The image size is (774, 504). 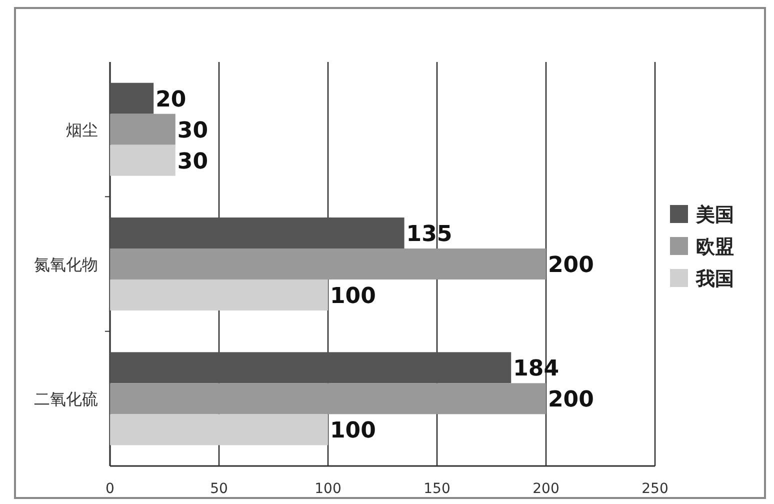 I want to click on y-tick-label: 二氧化硫, so click(x=66, y=399).